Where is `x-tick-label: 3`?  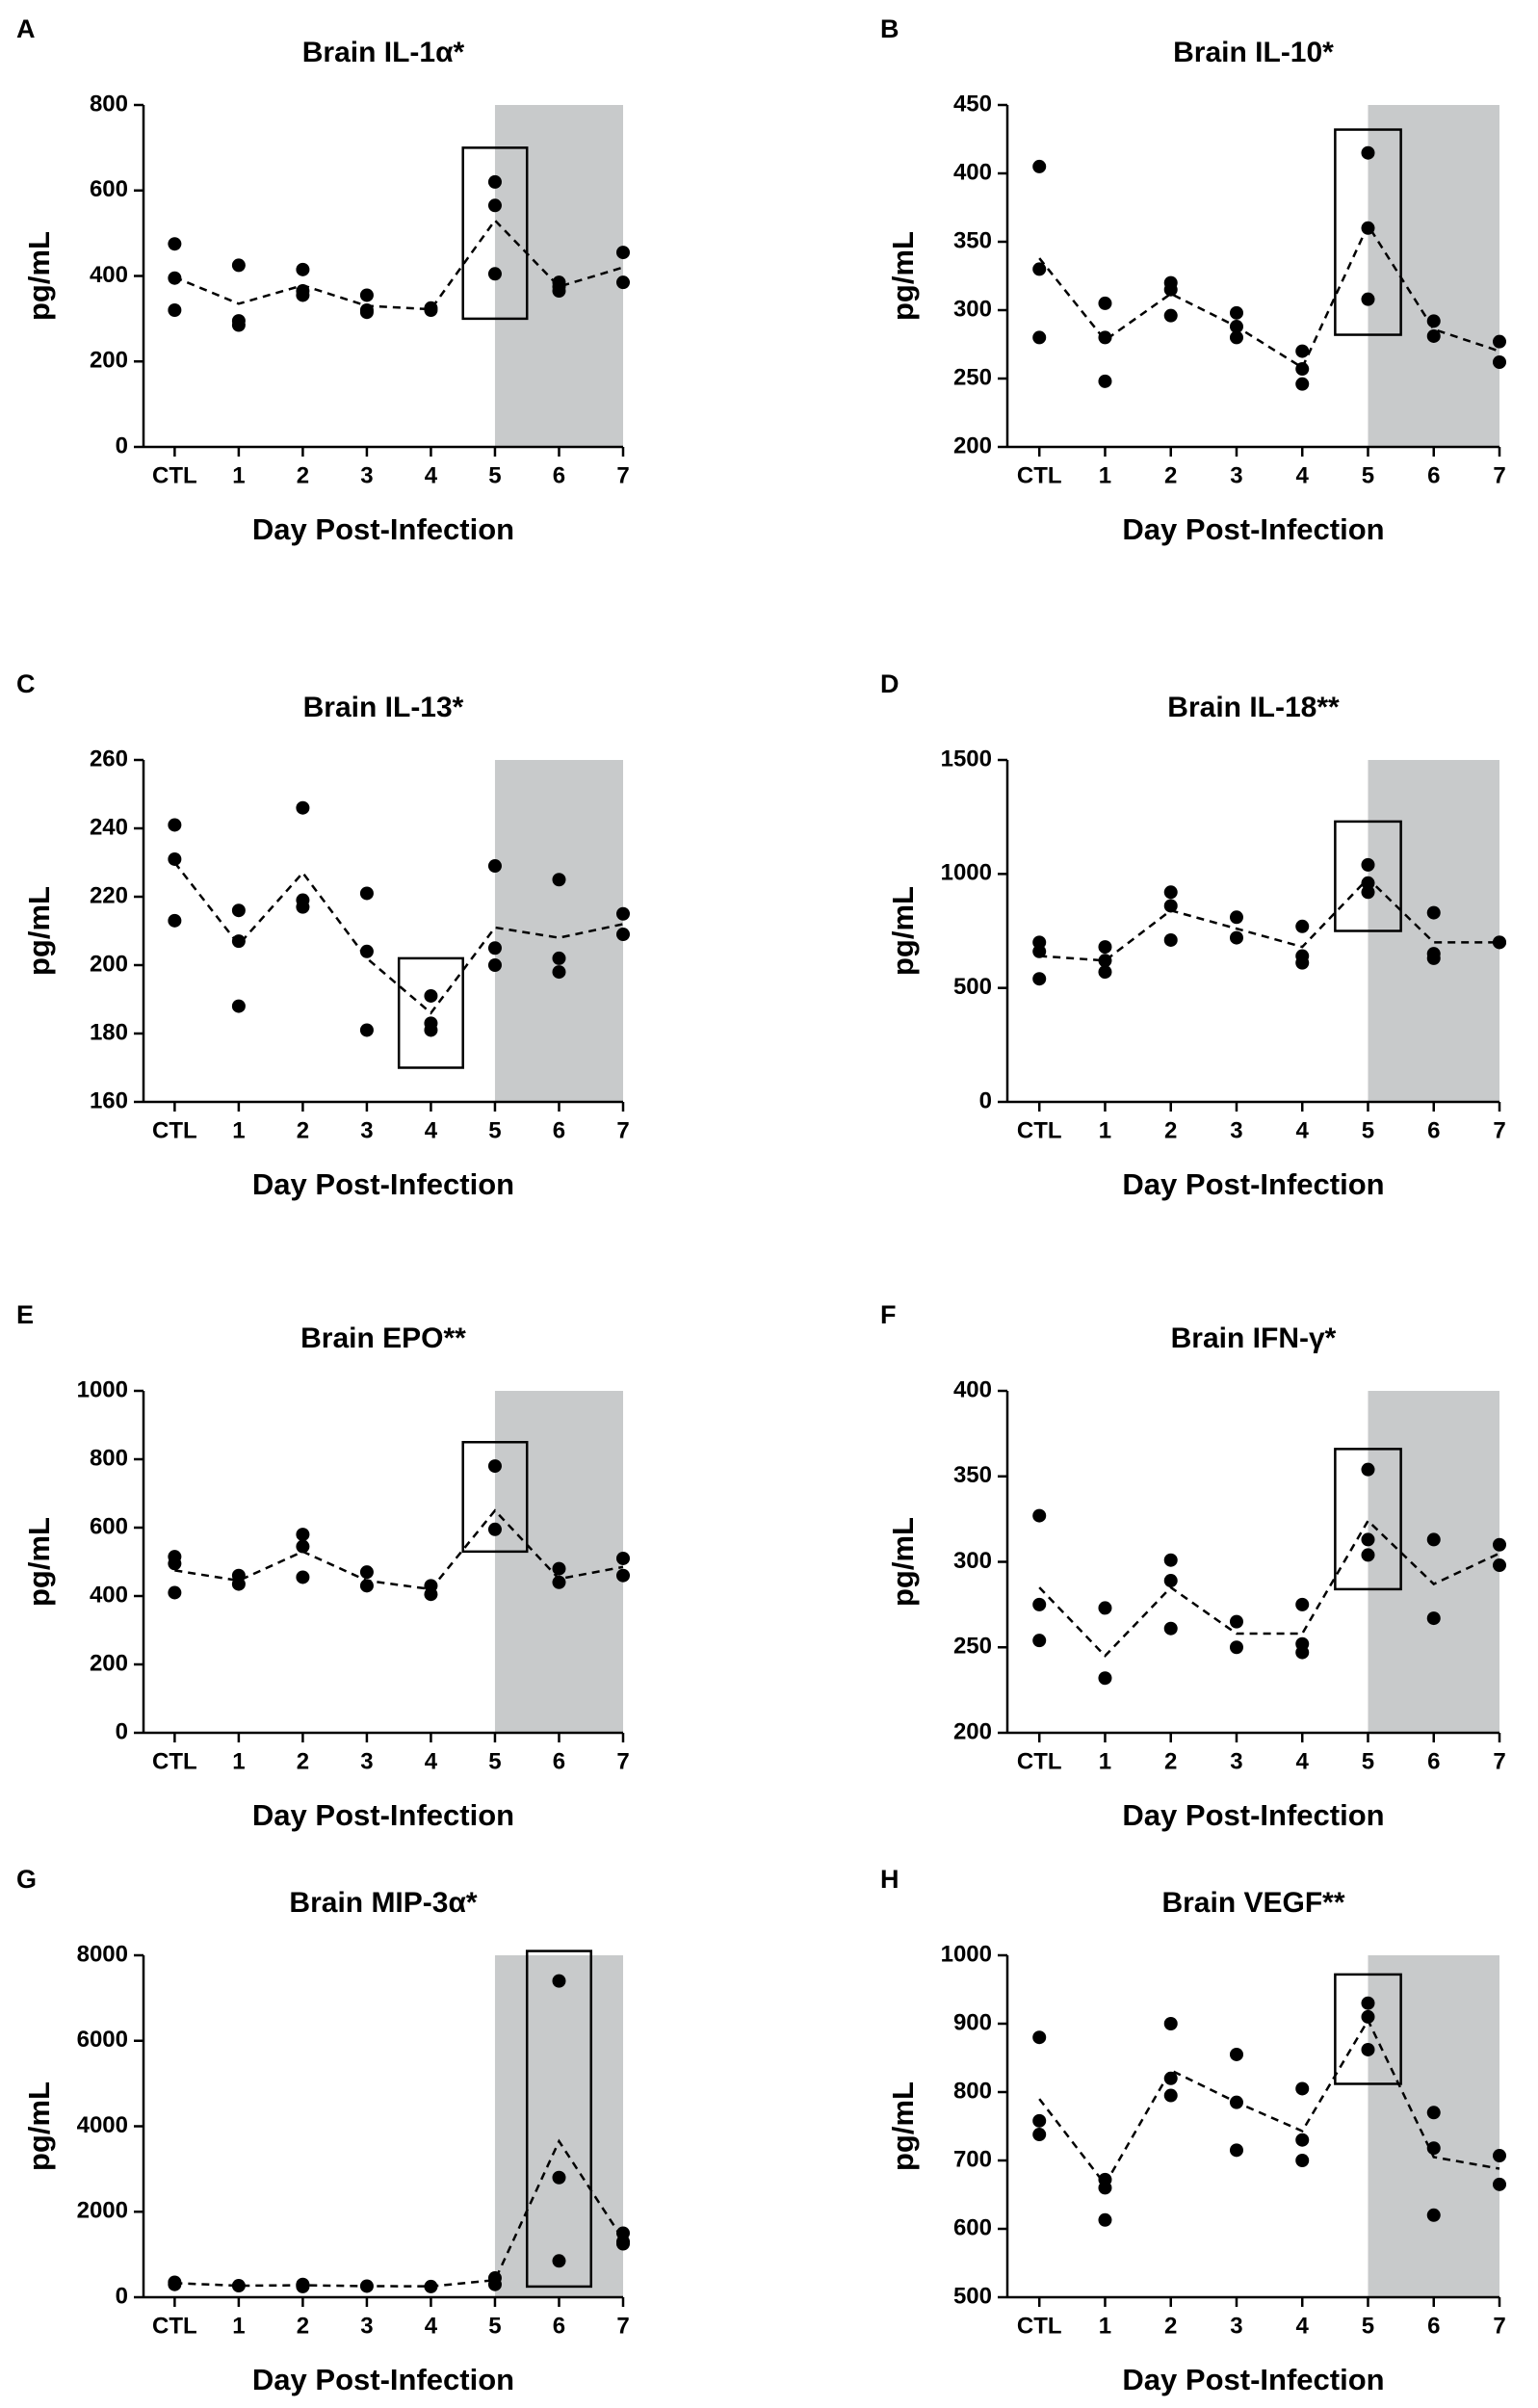
x-tick-label: 3 is located at coordinates (366, 1761).